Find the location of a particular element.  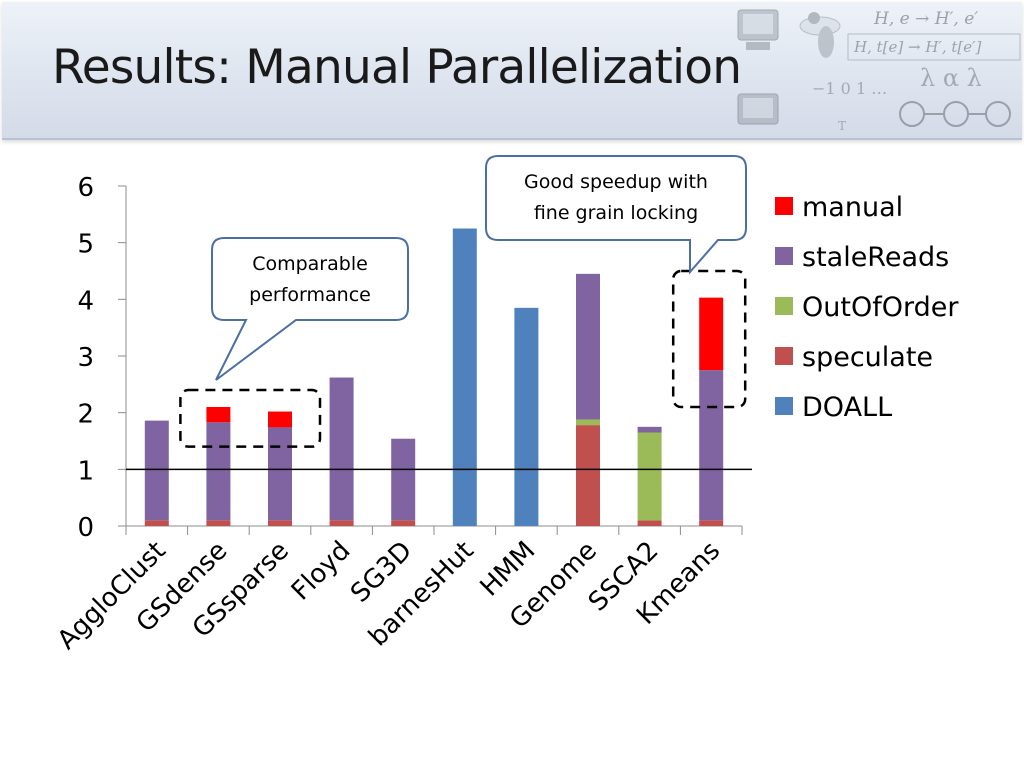

bar-speculate-GSsparse is located at coordinates (280, 523).